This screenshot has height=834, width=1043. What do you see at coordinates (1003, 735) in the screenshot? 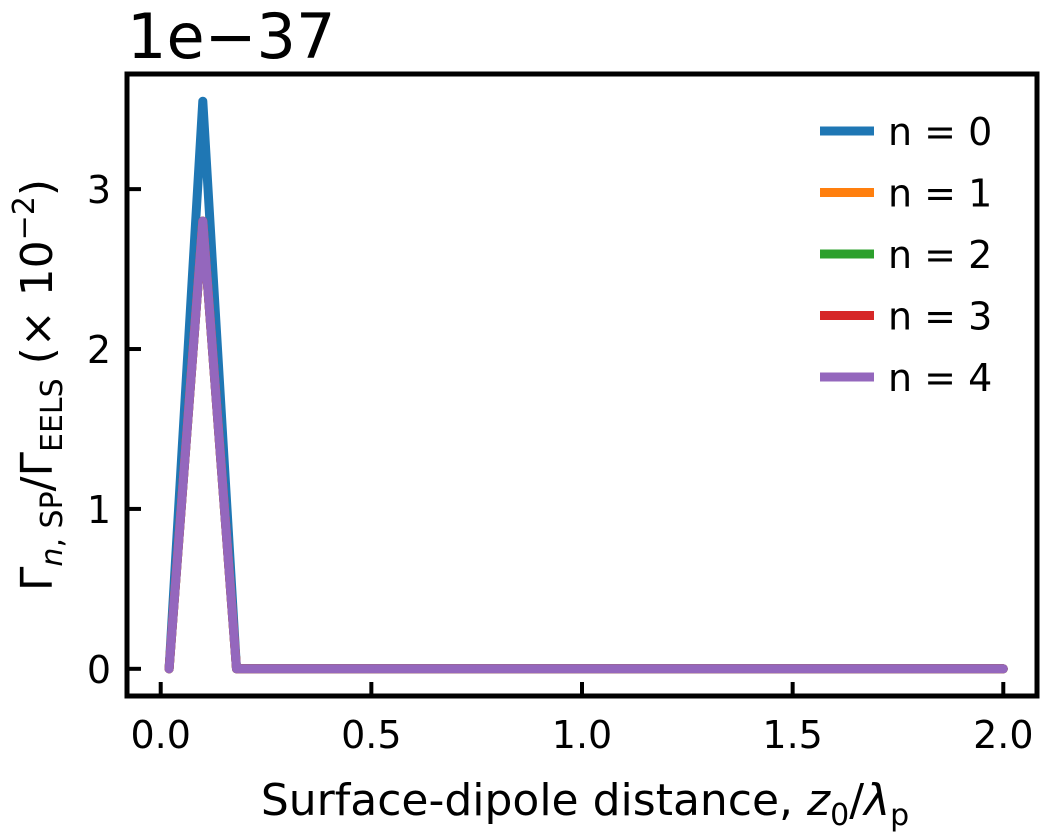
I see `x-tick-label: 2.0` at bounding box center [1003, 735].